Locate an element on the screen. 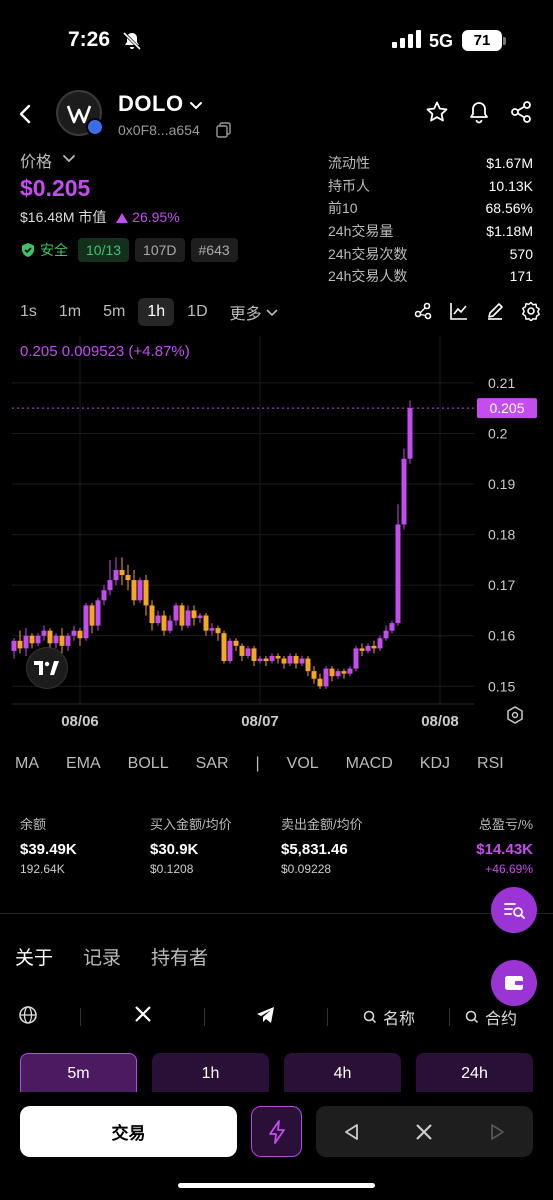 Image resolution: width=553 pixels, height=1200 pixels. interval-1h: 1h is located at coordinates (156, 312).